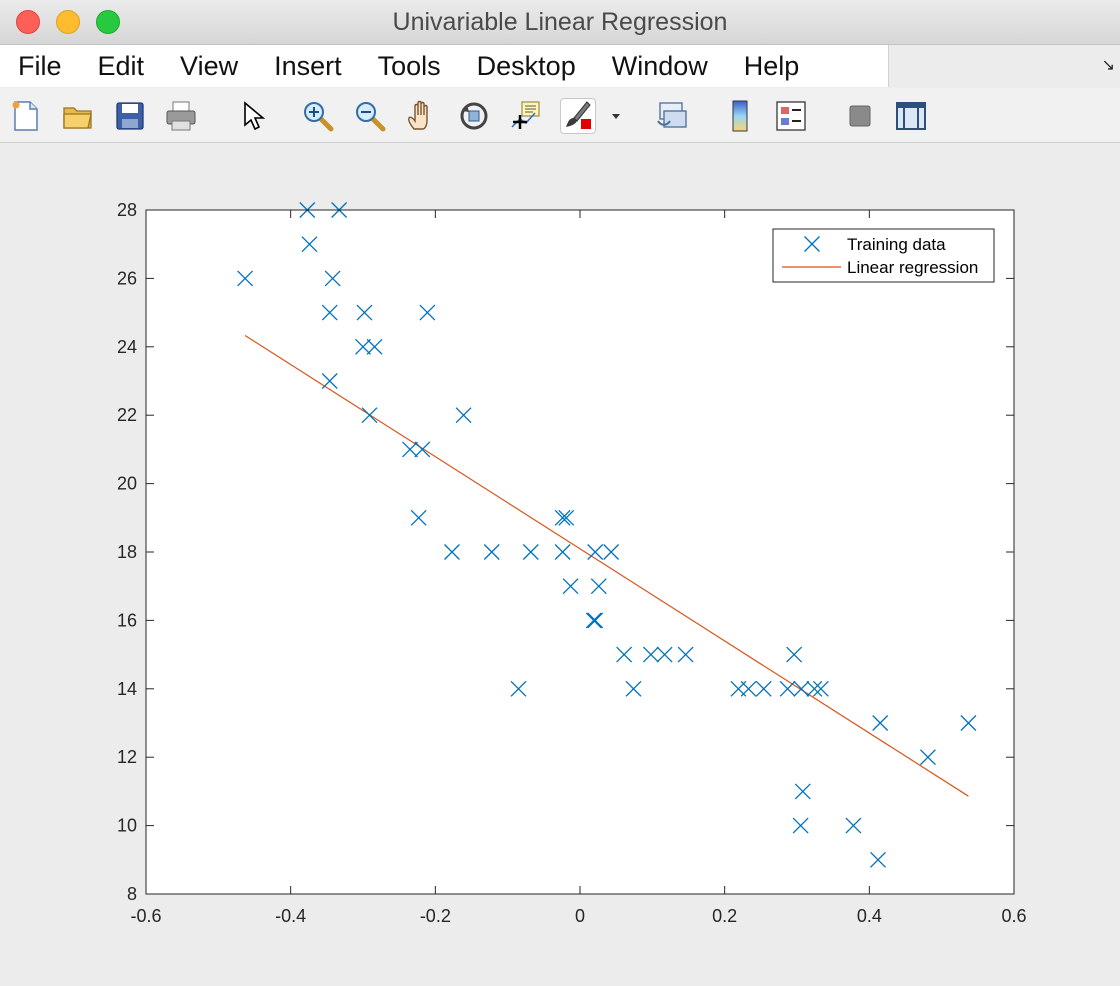  What do you see at coordinates (121, 66) in the screenshot?
I see `menu-edit: Edit` at bounding box center [121, 66].